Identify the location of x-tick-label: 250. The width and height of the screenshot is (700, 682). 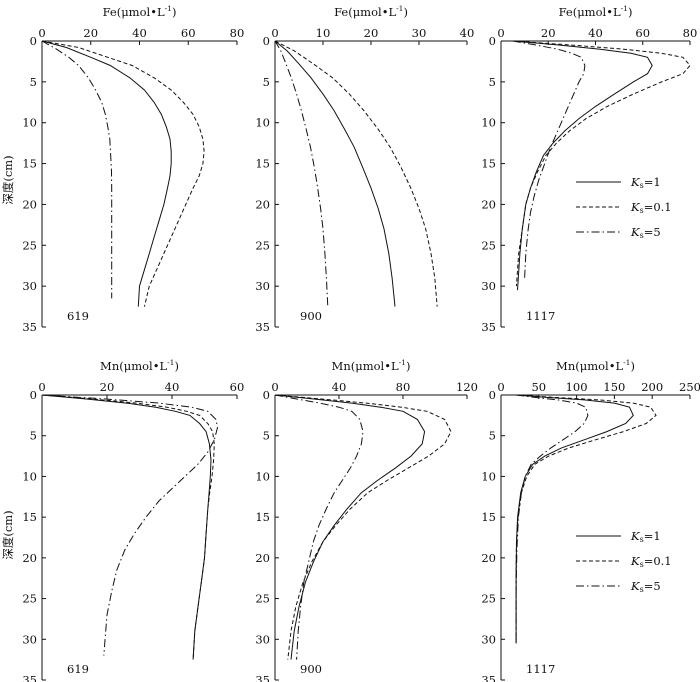
(689, 387).